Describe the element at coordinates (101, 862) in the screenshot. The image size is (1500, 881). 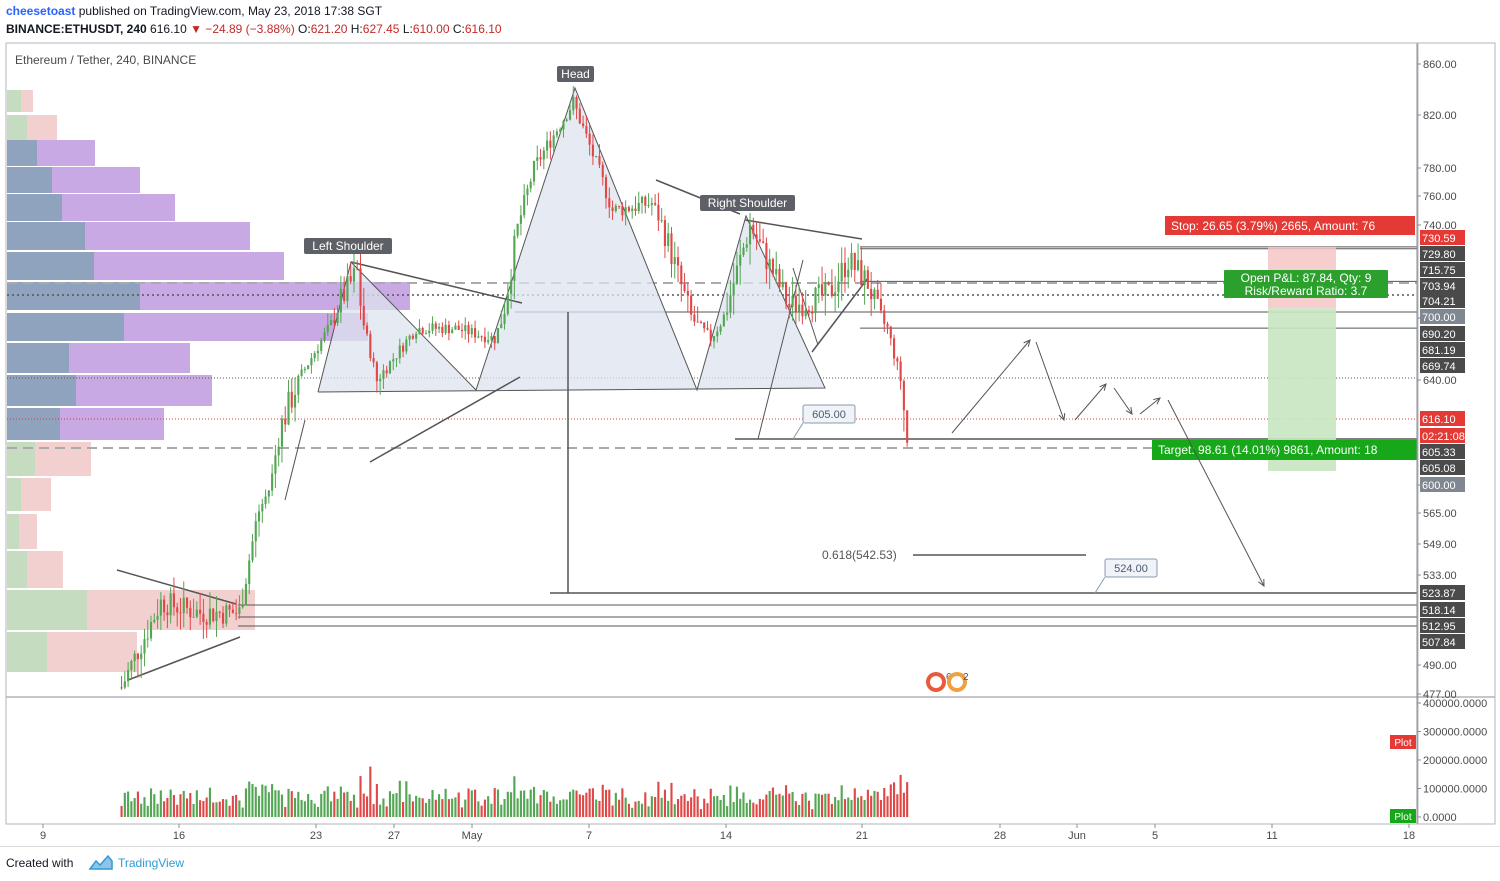
I see `tradingview-logo-icon` at that location.